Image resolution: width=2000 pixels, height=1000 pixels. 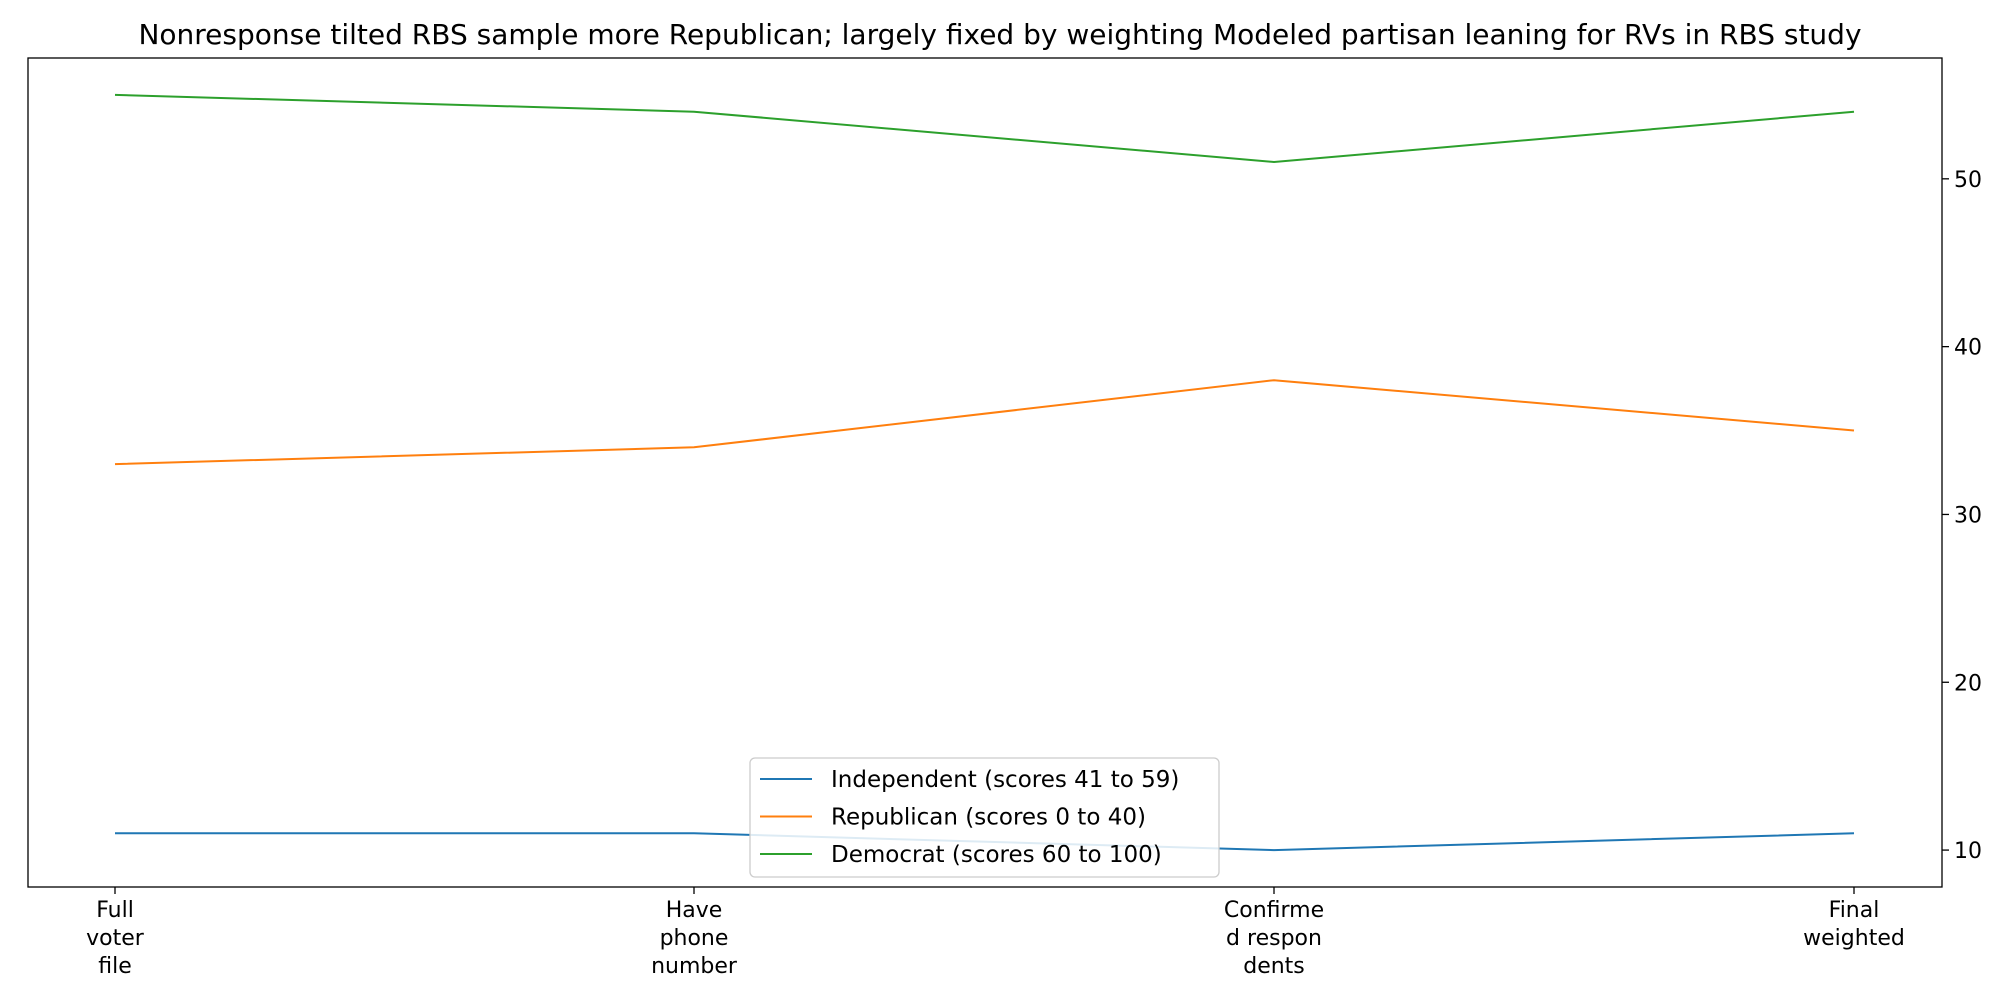 What do you see at coordinates (115, 910) in the screenshot?
I see `x-tick-label: Full` at bounding box center [115, 910].